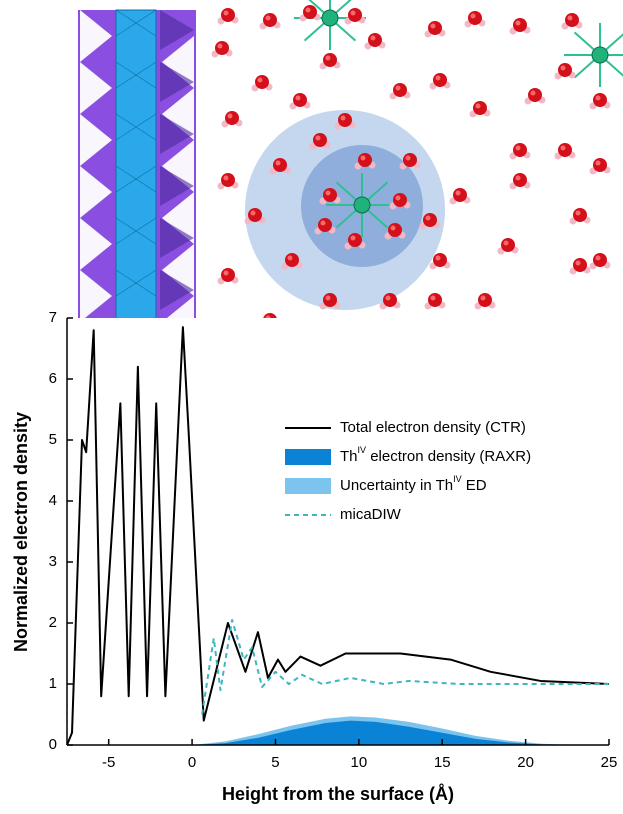 The height and width of the screenshot is (814, 623). What do you see at coordinates (609, 762) in the screenshot?
I see `x-tick-label: 25` at bounding box center [609, 762].